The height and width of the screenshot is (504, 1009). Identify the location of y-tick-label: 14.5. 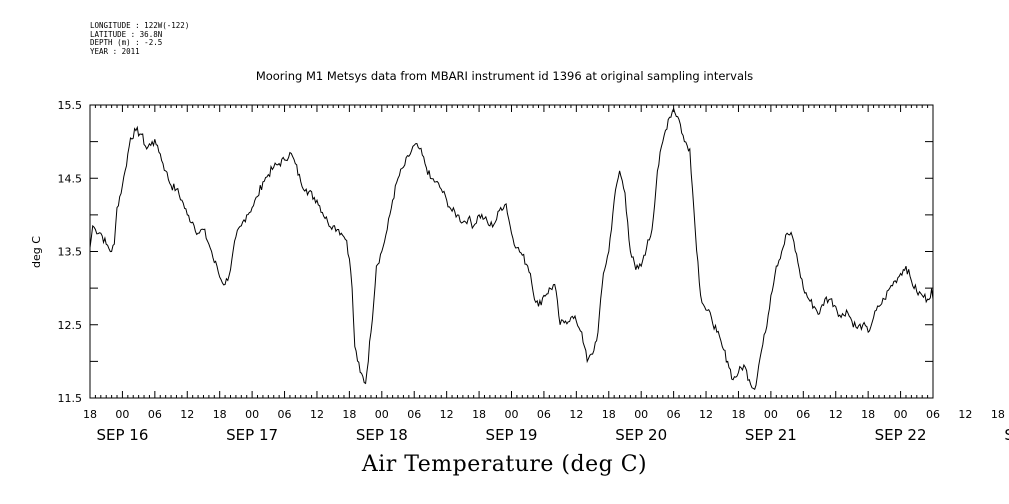
(70, 178).